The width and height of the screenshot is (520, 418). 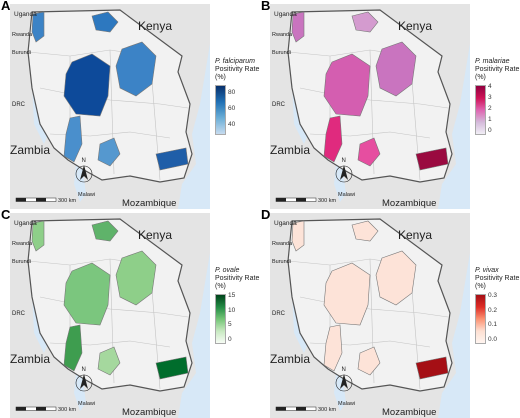 What do you see at coordinates (232, 92) in the screenshot?
I see `legend-tick-label: 80` at bounding box center [232, 92].